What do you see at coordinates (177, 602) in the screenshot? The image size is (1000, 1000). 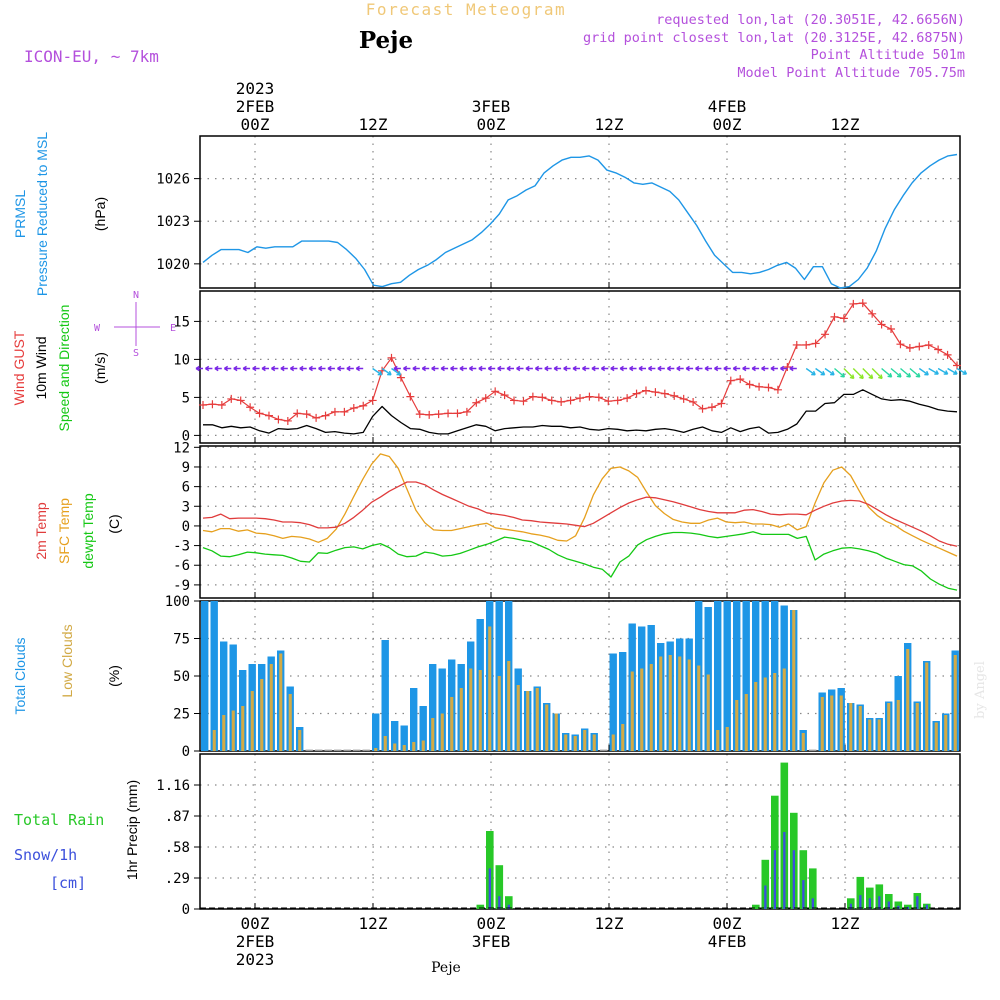 I see `y-tick-label: 100` at bounding box center [177, 602].